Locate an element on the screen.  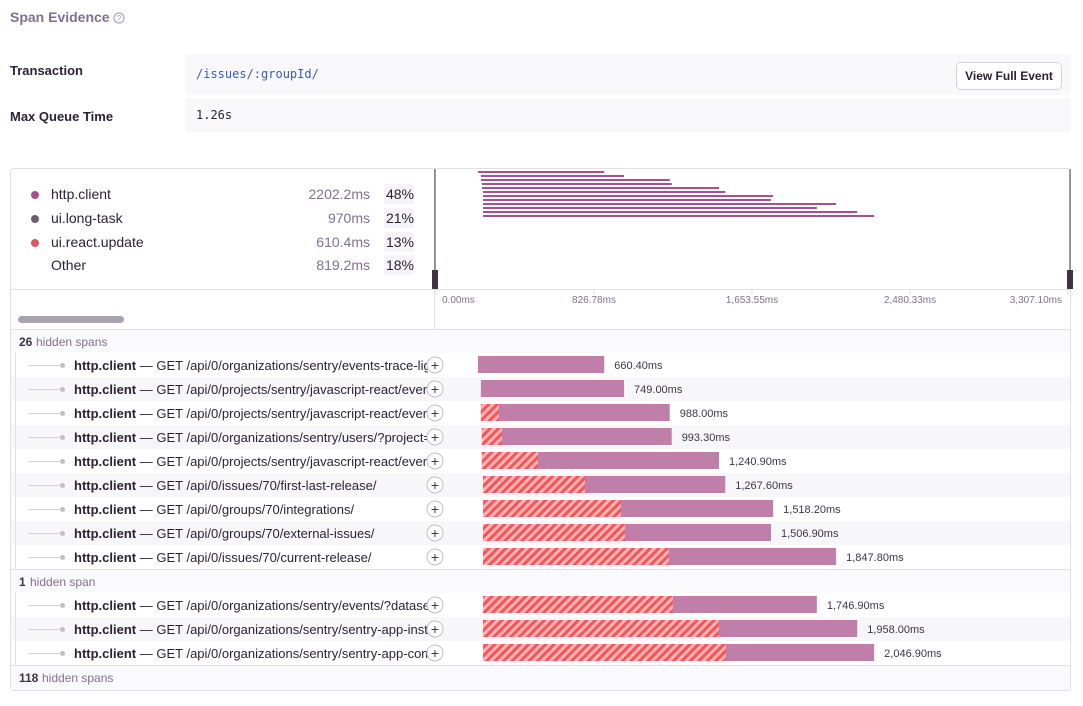
hidden-label: hidden spans is located at coordinates (78, 678).